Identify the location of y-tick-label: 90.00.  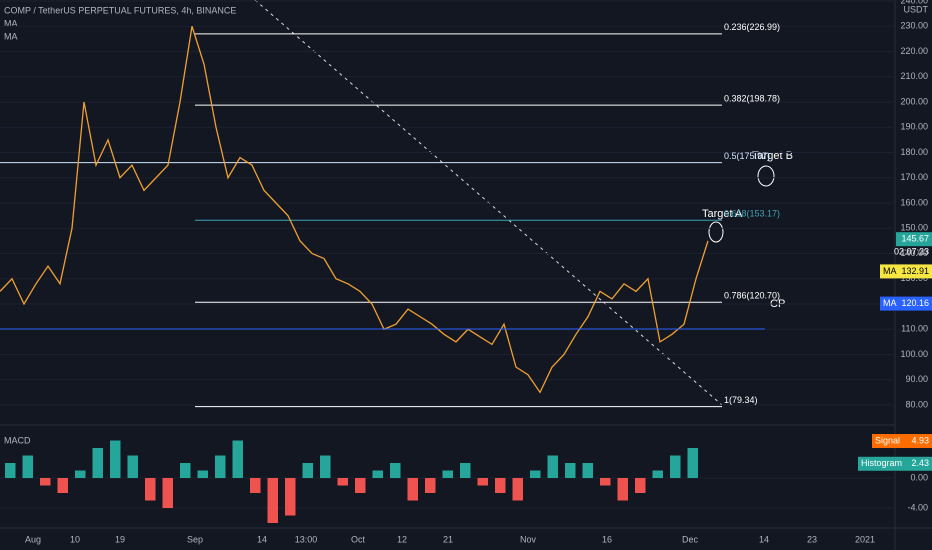
(916, 379).